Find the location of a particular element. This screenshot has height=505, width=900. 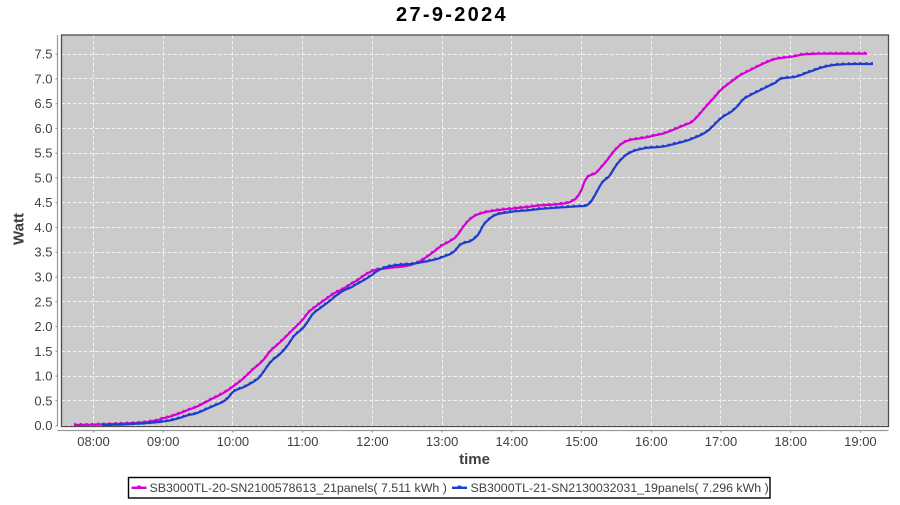

svg-text: 7.5 is located at coordinates (43, 54).